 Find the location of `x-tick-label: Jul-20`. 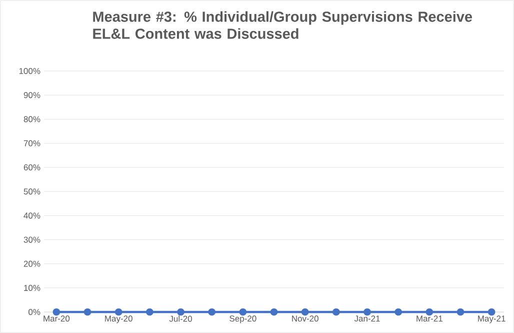

x-tick-label: Jul-20 is located at coordinates (180, 319).